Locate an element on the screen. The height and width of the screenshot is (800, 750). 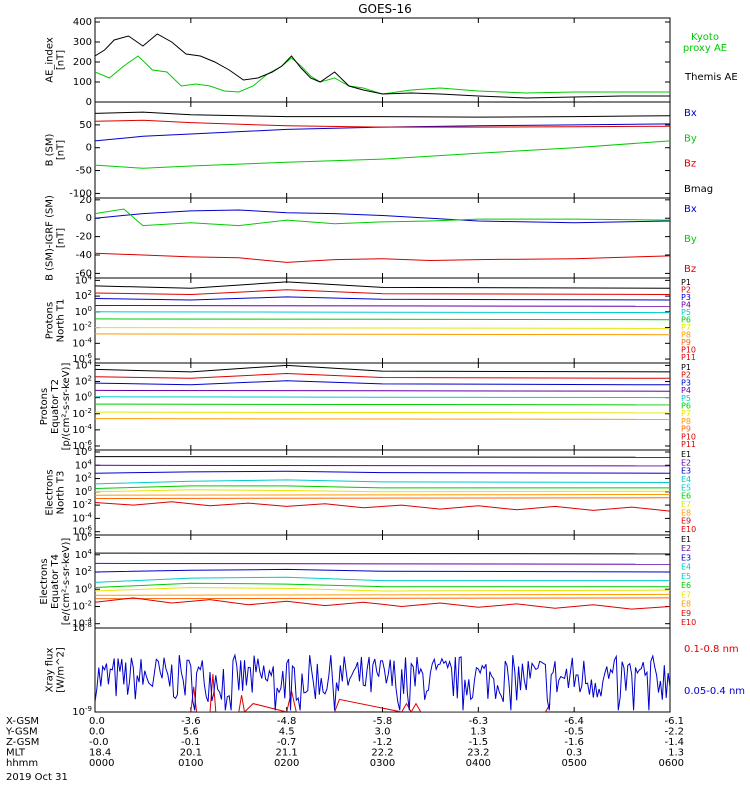
y-tick-label-1: 100 is located at coordinates (82, 82).